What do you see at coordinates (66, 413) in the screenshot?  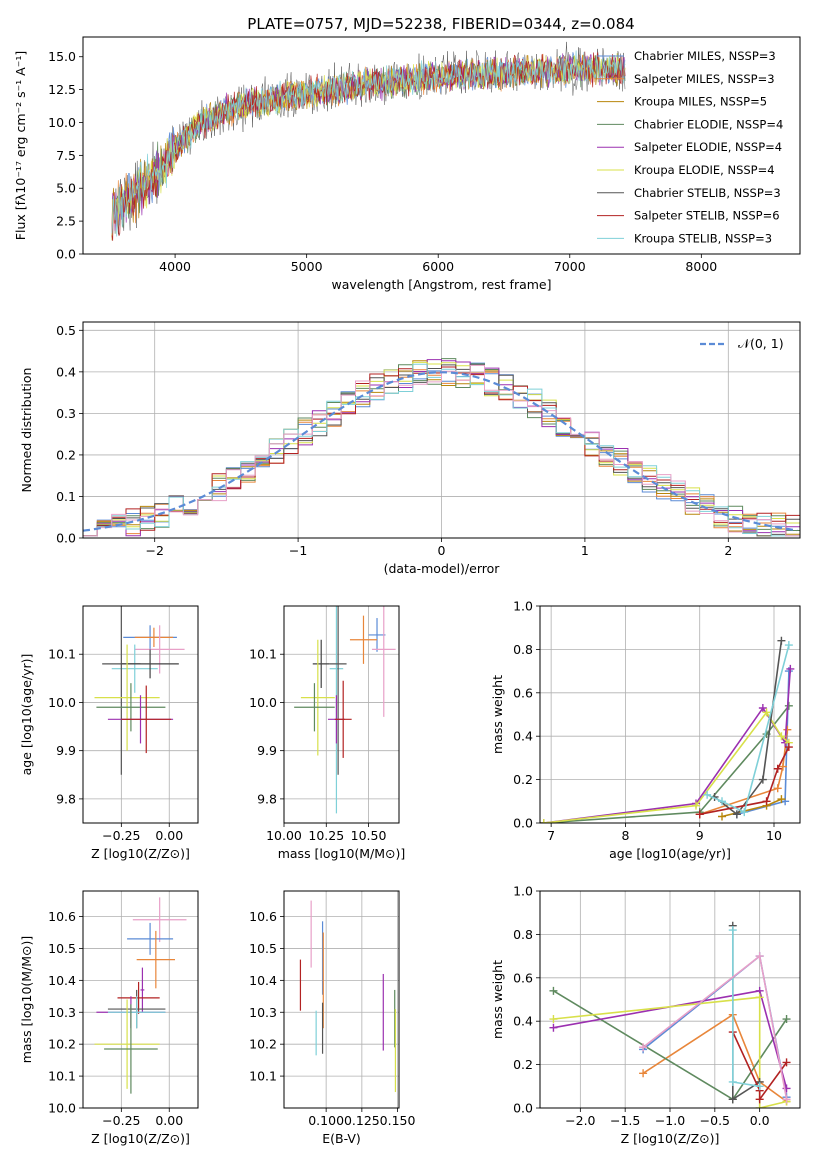 I see `y-tick-label: 0.3` at bounding box center [66, 413].